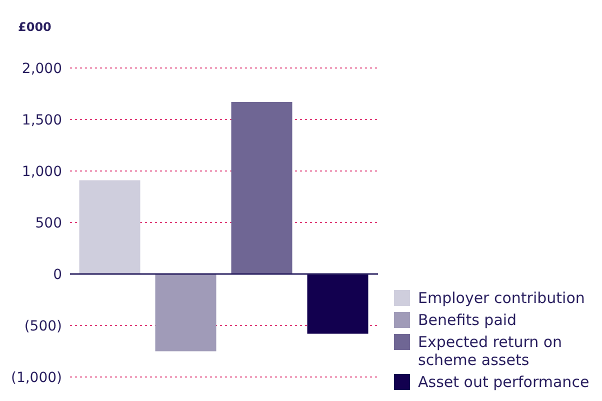 The height and width of the screenshot is (401, 602). What do you see at coordinates (42, 120) in the screenshot?
I see `y-tick-label: 1,500` at bounding box center [42, 120].